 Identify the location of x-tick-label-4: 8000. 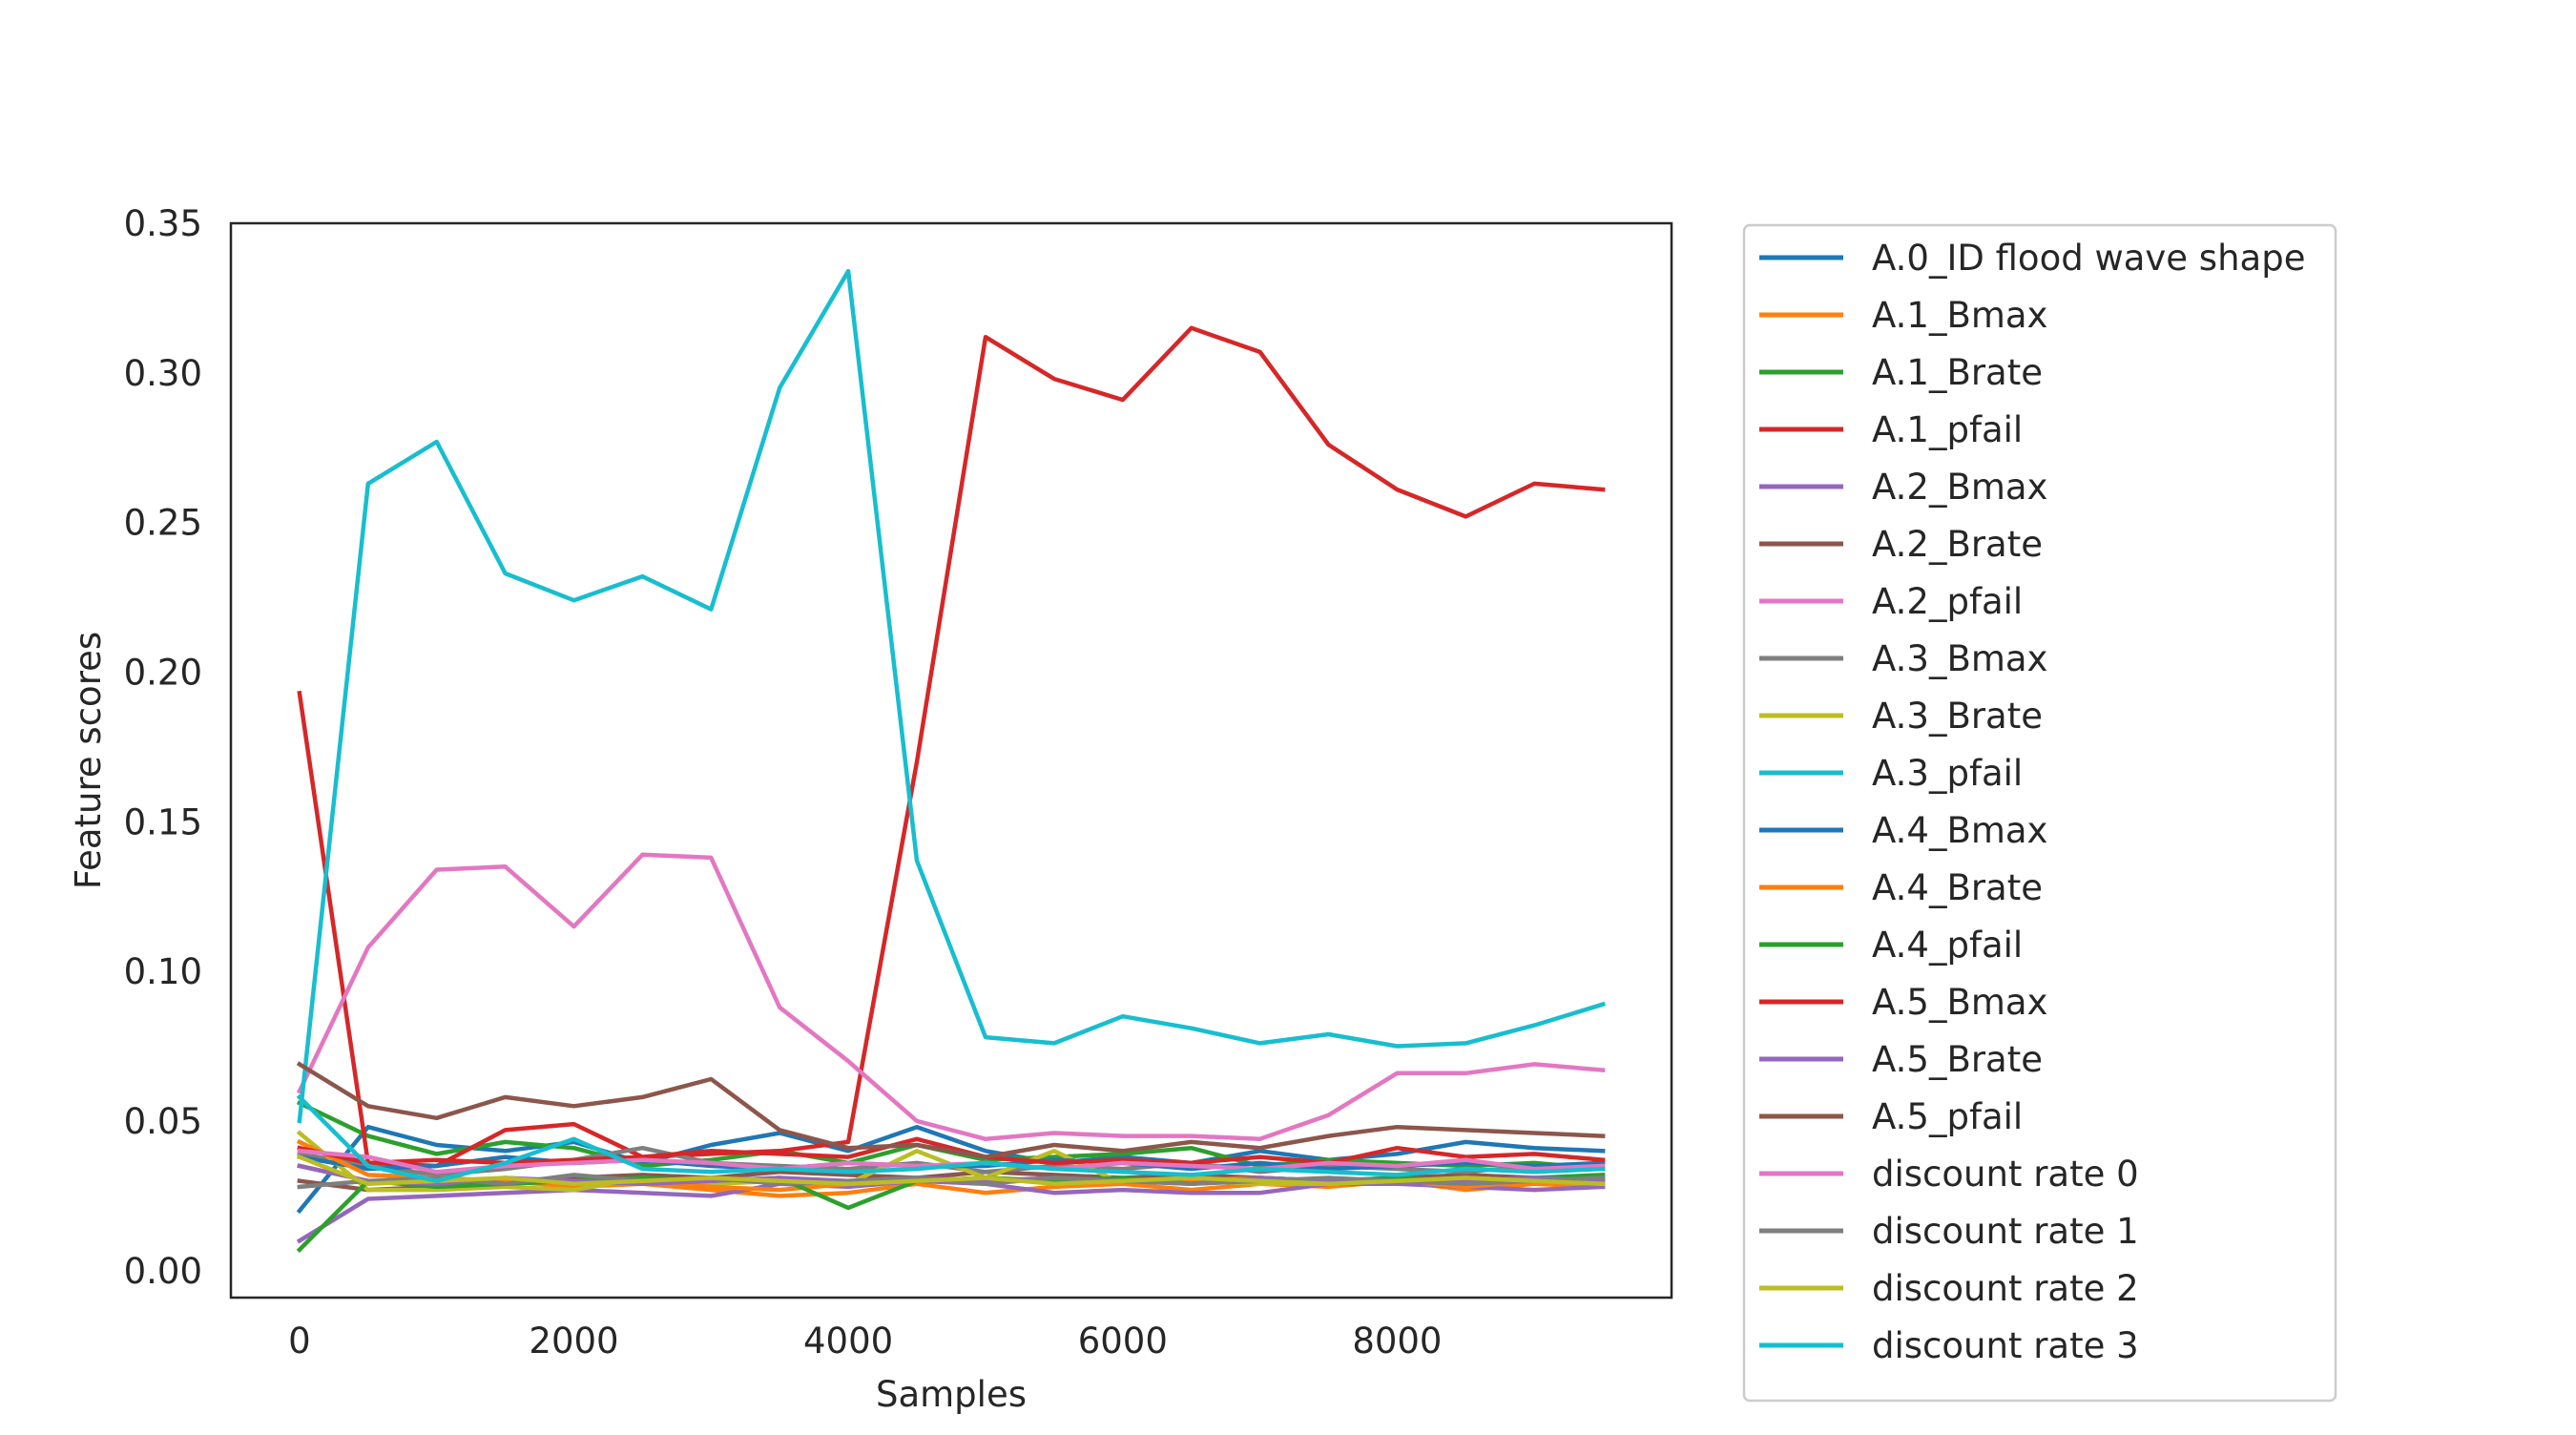
(1397, 1341).